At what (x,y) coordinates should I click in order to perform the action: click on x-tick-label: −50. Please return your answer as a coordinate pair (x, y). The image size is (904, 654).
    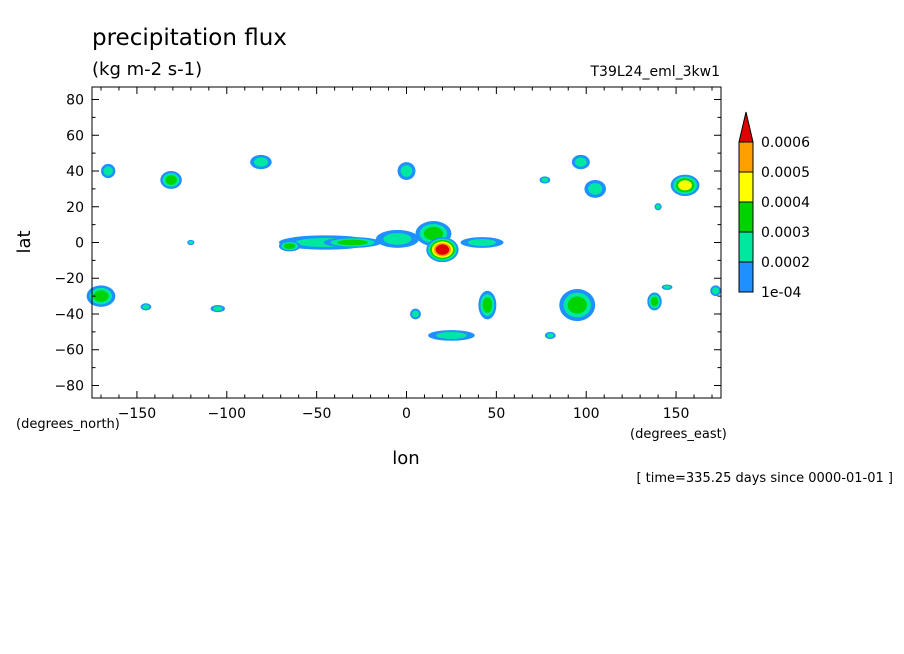
    Looking at the image, I should click on (317, 414).